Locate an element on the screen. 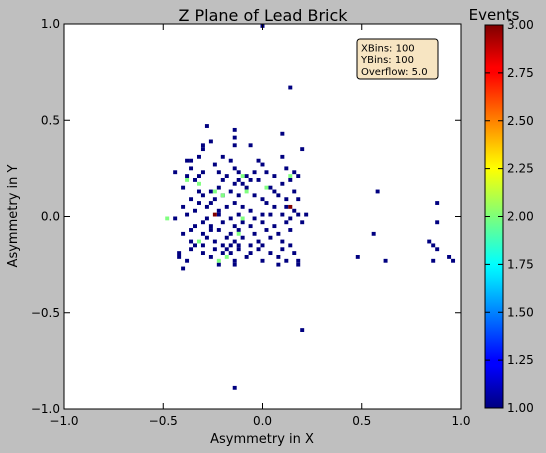 The height and width of the screenshot is (453, 546). colorbar-tick-label: 2.25 is located at coordinates (520, 169).